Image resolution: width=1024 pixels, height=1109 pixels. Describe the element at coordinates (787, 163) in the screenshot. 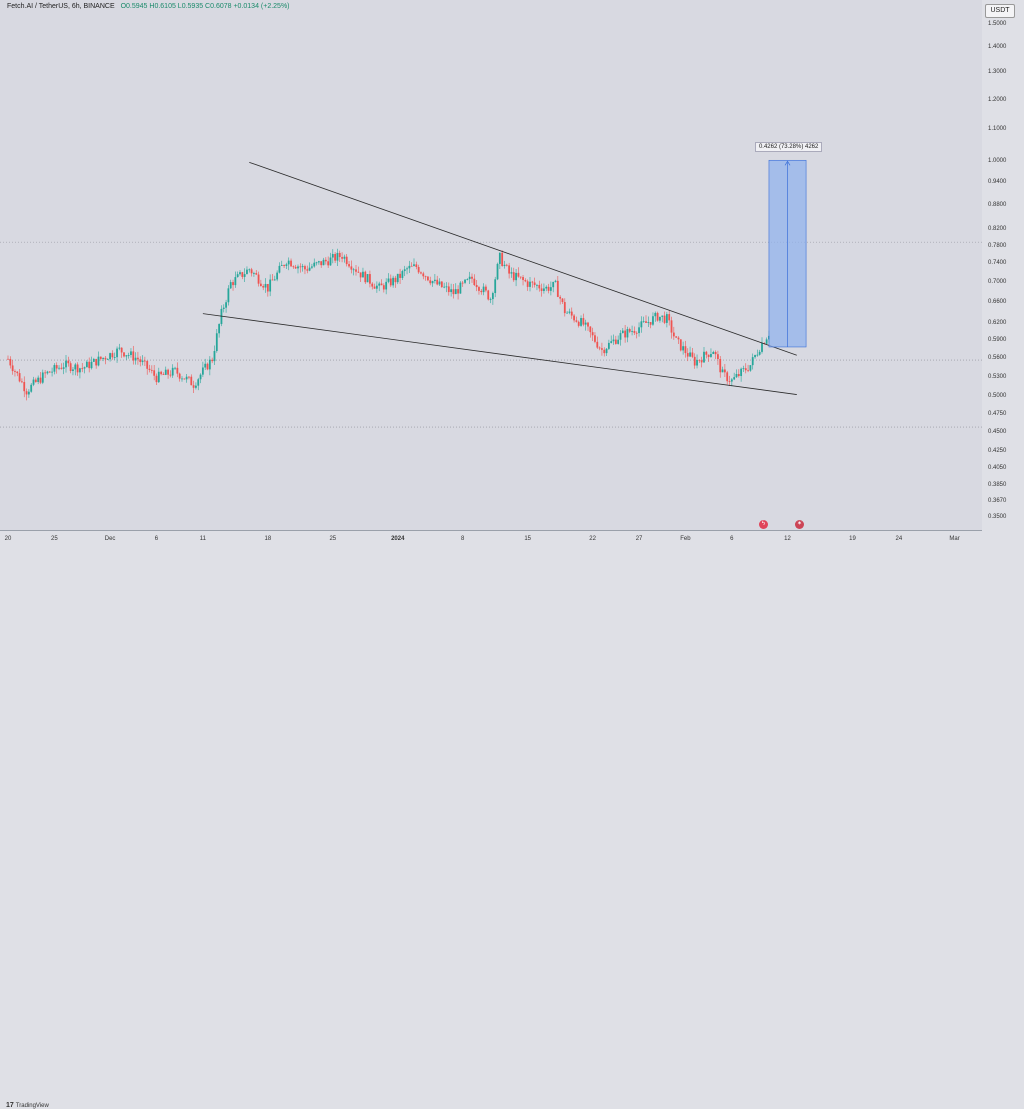

I see `measure-arrow-head` at that location.